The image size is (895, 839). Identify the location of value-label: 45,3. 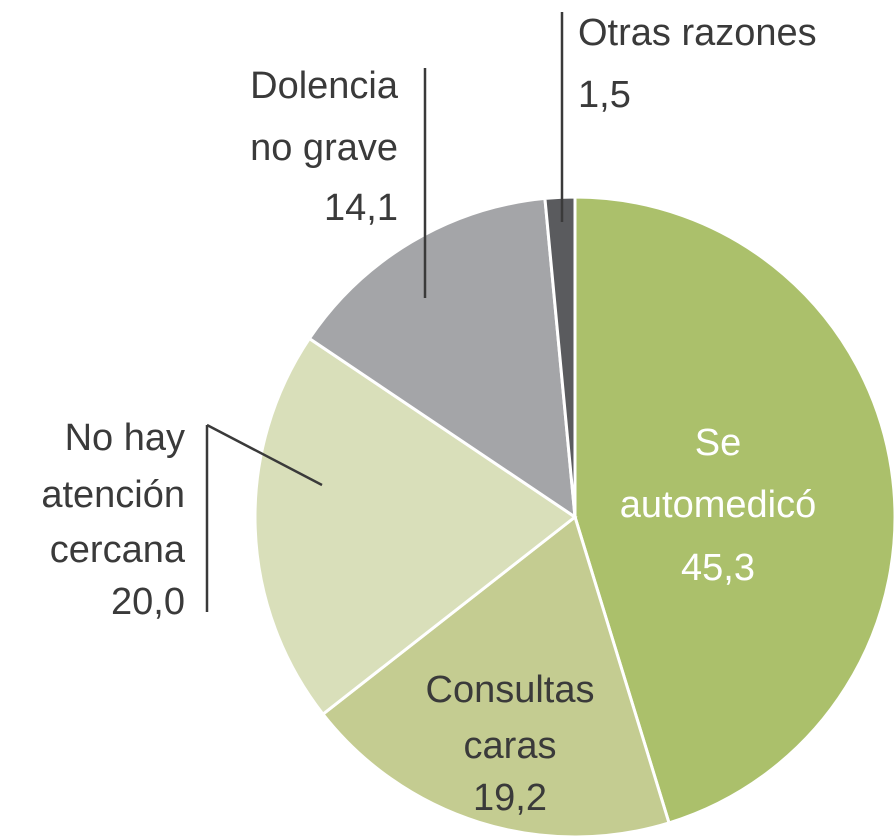
(718, 568).